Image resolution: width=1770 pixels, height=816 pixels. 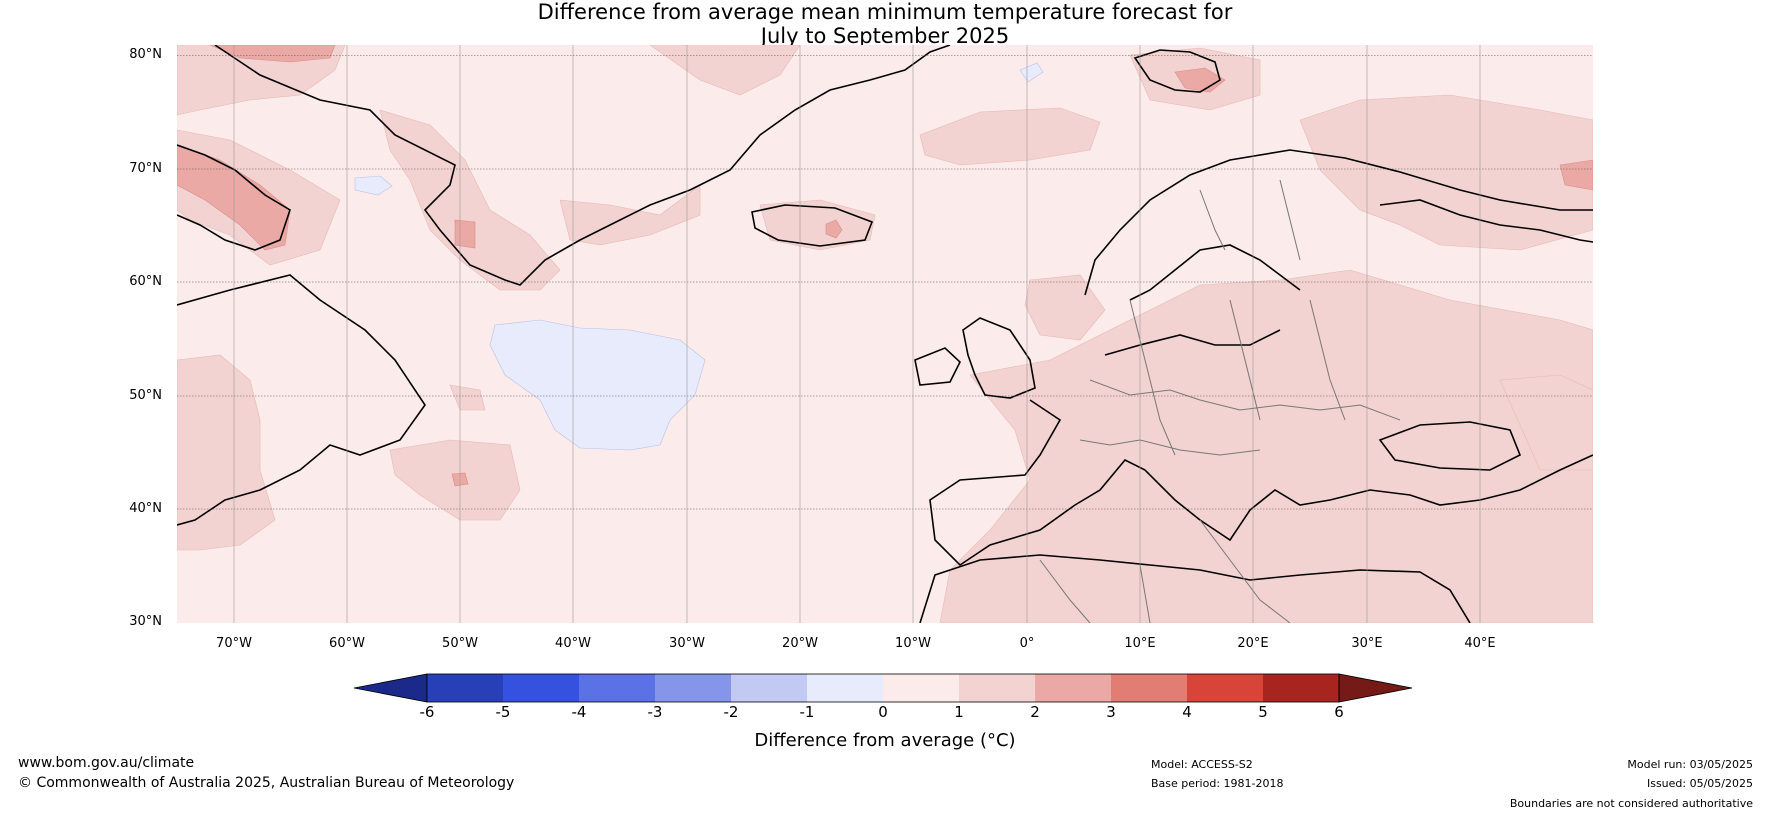 I want to click on lon-label-70w: 70°W, so click(x=234, y=643).